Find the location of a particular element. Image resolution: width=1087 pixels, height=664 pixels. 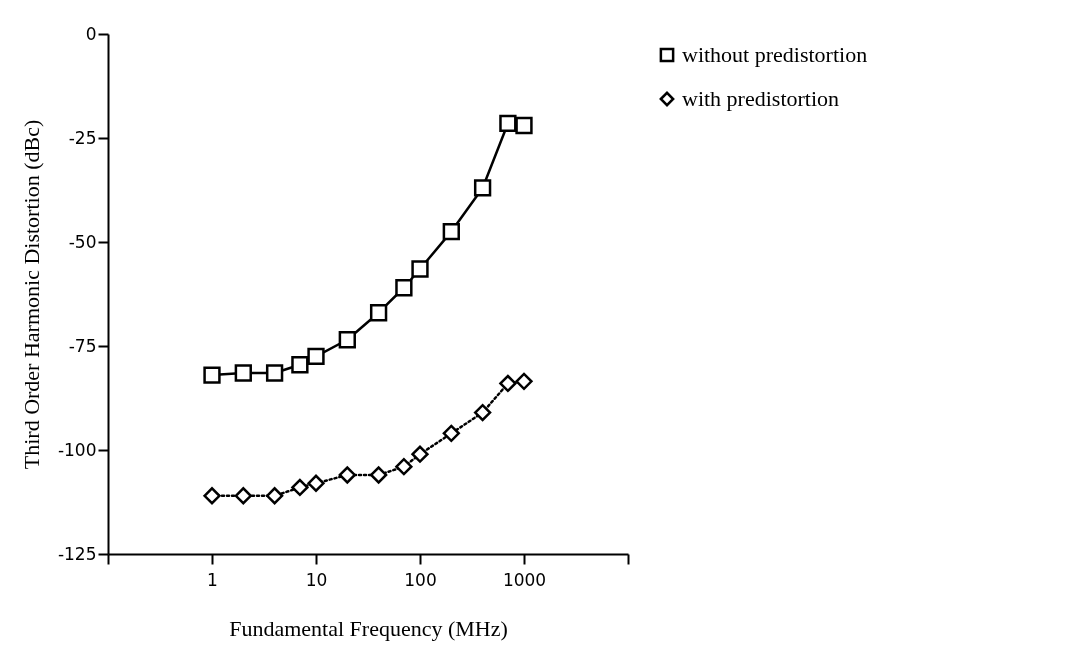

x-tick-label: 100 is located at coordinates (420, 579).